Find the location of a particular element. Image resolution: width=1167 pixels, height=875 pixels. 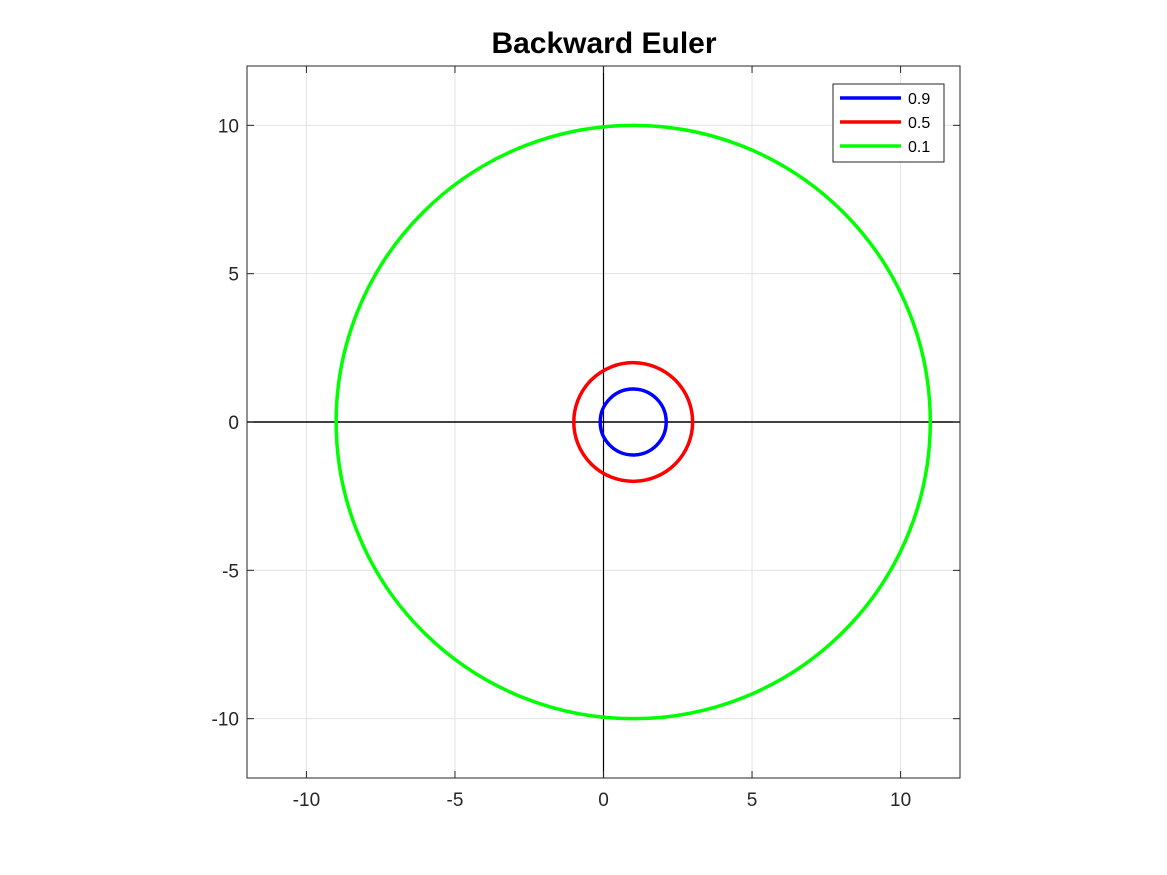

x-tick-label: -5 is located at coordinates (455, 800).